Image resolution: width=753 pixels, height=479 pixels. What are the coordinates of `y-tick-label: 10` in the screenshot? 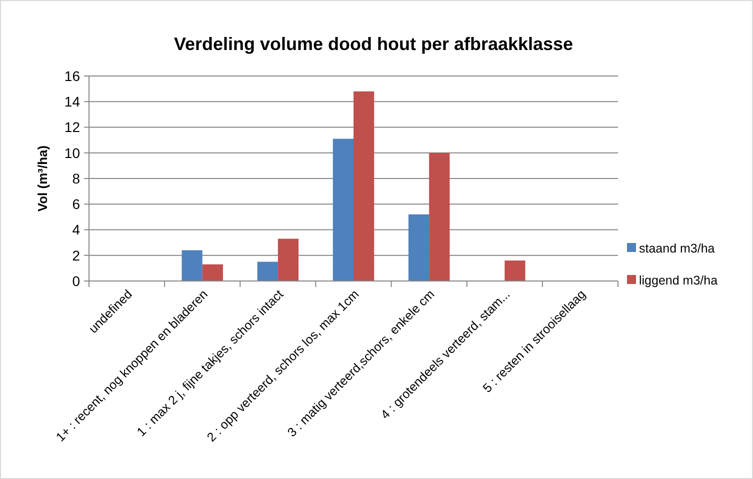 It's located at (72, 152).